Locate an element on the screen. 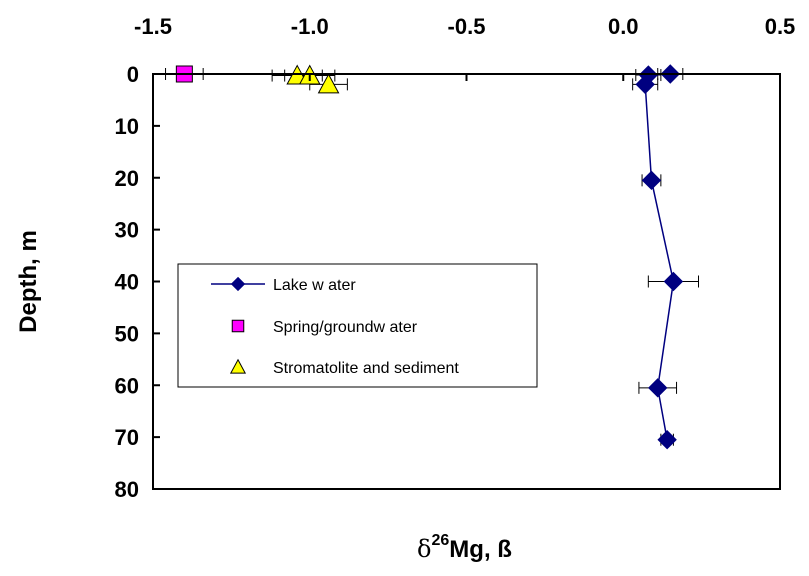  y-tick-label: 50 is located at coordinates (127, 333).